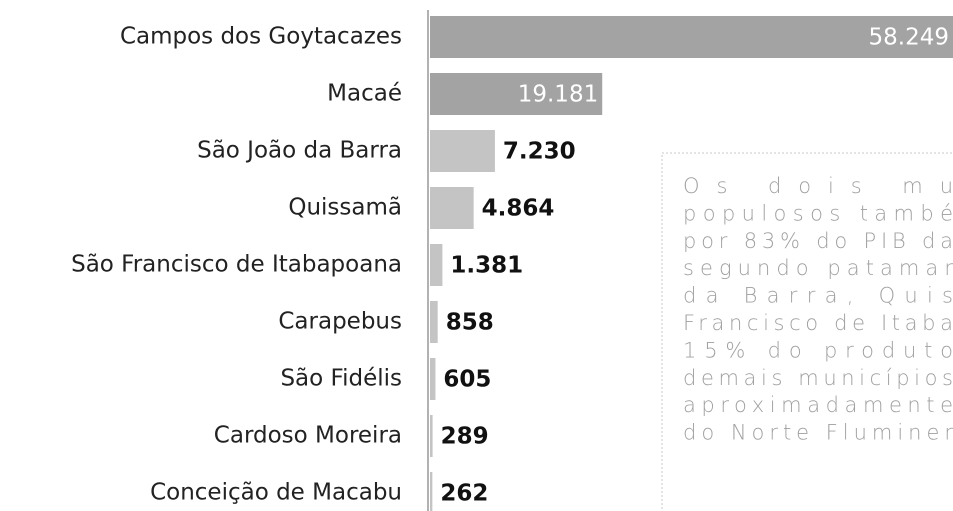 This screenshot has height=511, width=953. I want to click on category-label: São João da Barra, so click(299, 151).